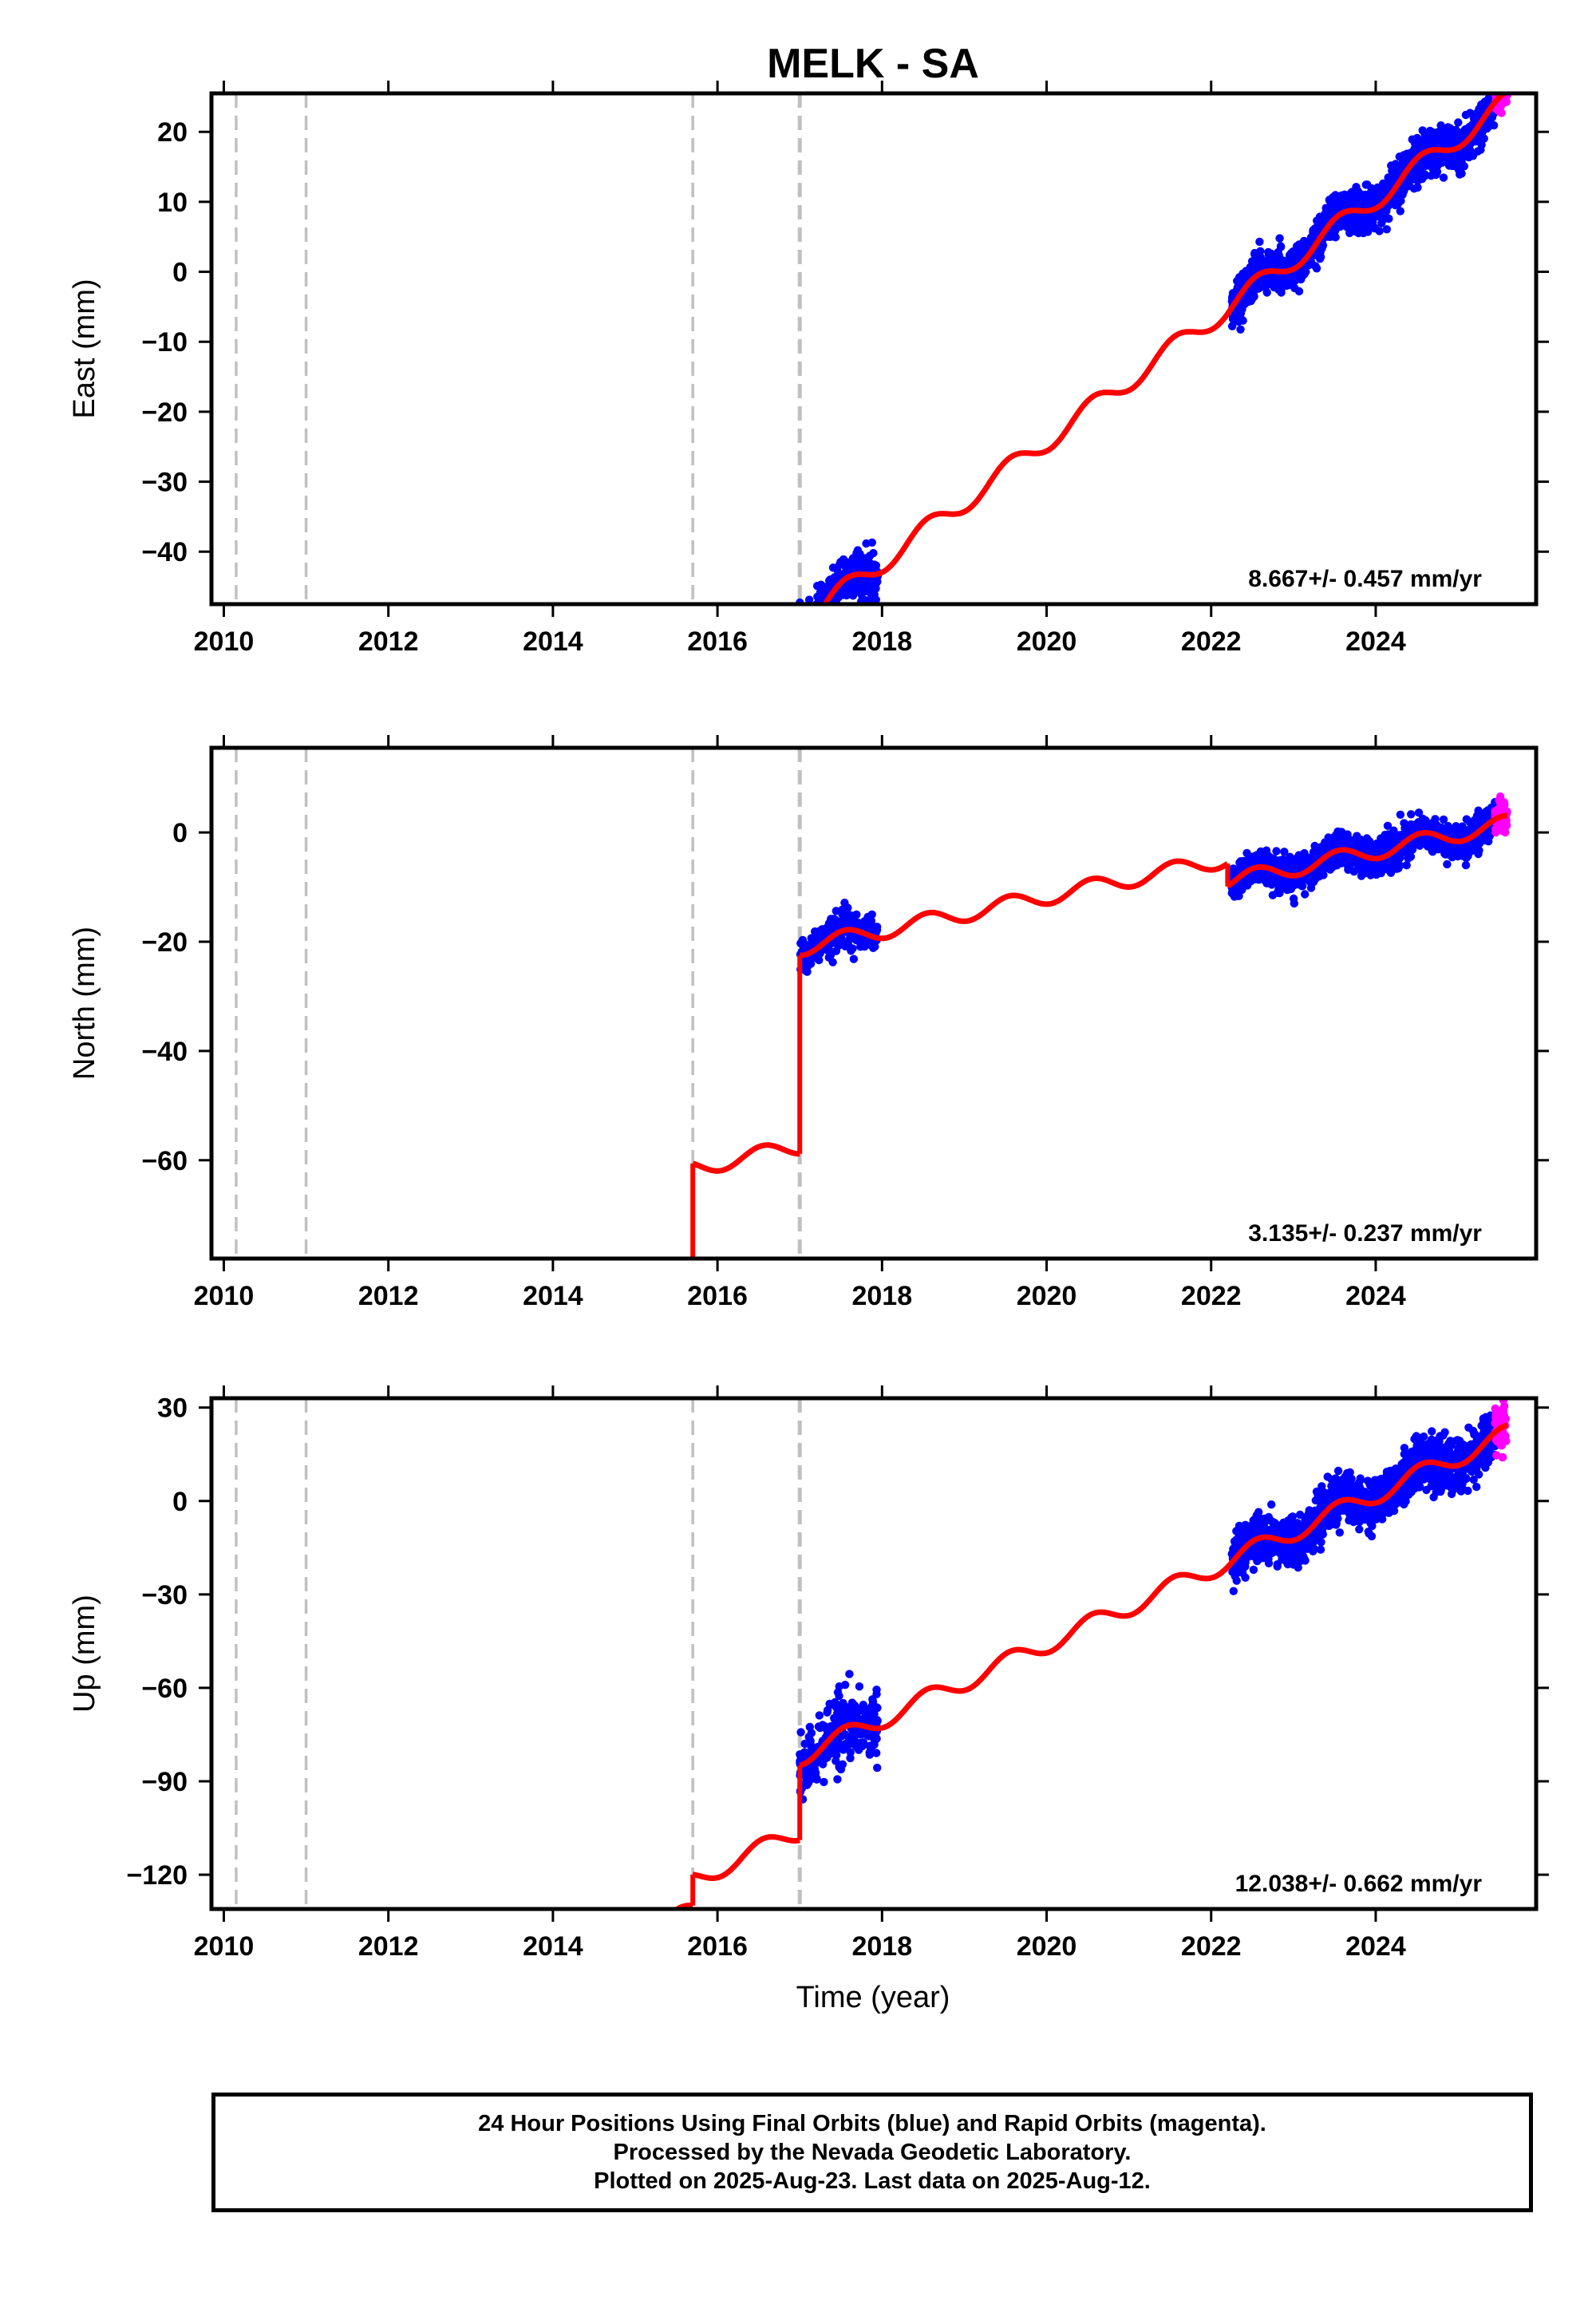 Image resolution: width=1596 pixels, height=2316 pixels. What do you see at coordinates (1034, 1694) in the screenshot?
I see `final-orbit-points-up` at bounding box center [1034, 1694].